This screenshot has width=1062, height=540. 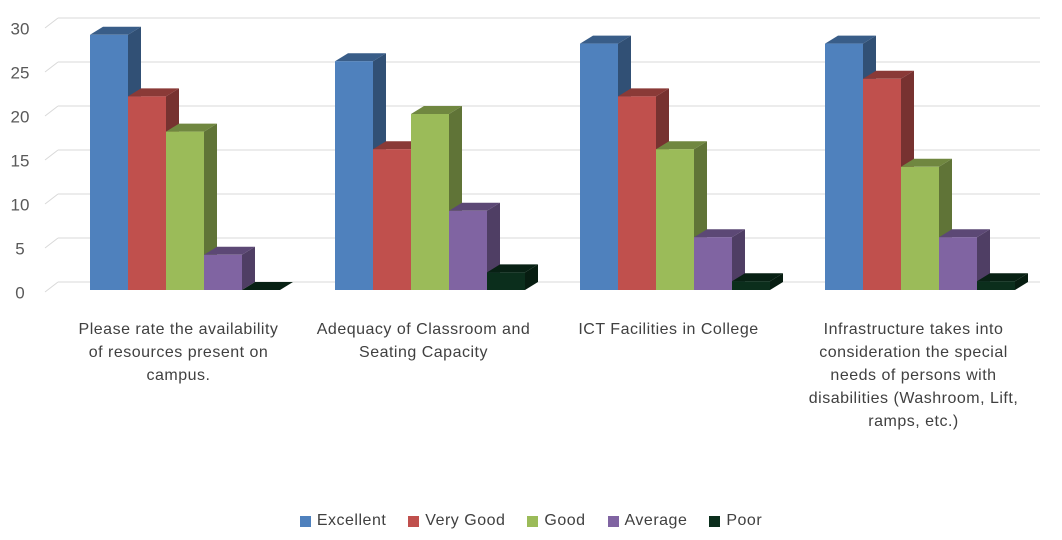 What do you see at coordinates (465, 520) in the screenshot?
I see `legend-label: Very Good` at bounding box center [465, 520].